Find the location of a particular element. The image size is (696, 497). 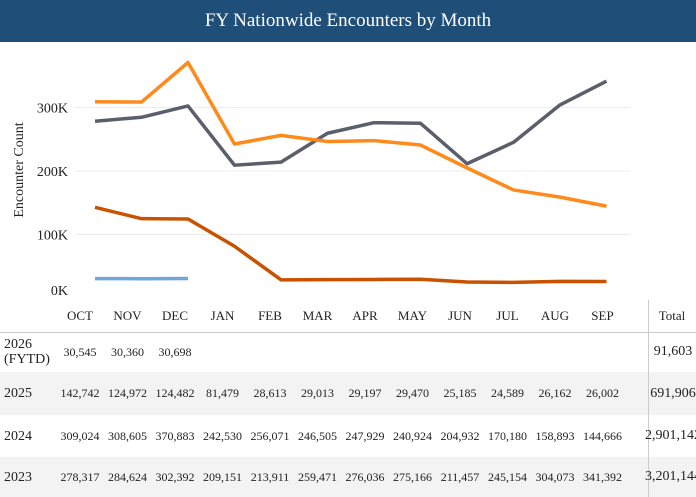

row-label: 2026 (FYTD) is located at coordinates (27, 352).